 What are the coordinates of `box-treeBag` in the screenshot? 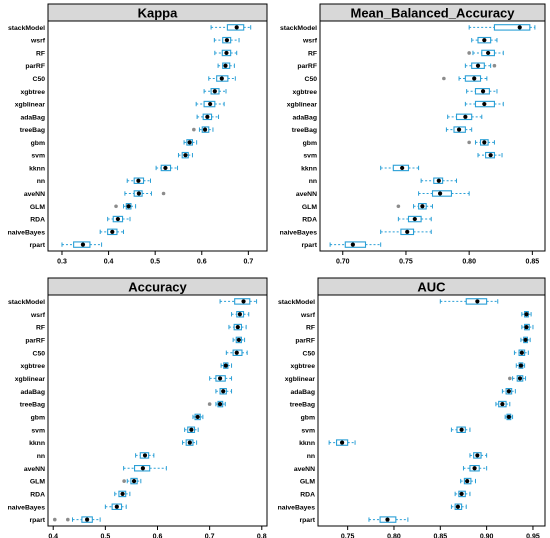 It's located at (203, 129).